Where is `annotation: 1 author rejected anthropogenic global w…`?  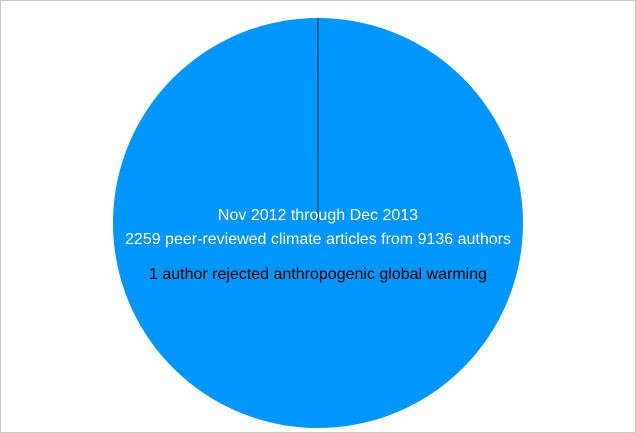
annotation: 1 author rejected anthropogenic global w… is located at coordinates (318, 274).